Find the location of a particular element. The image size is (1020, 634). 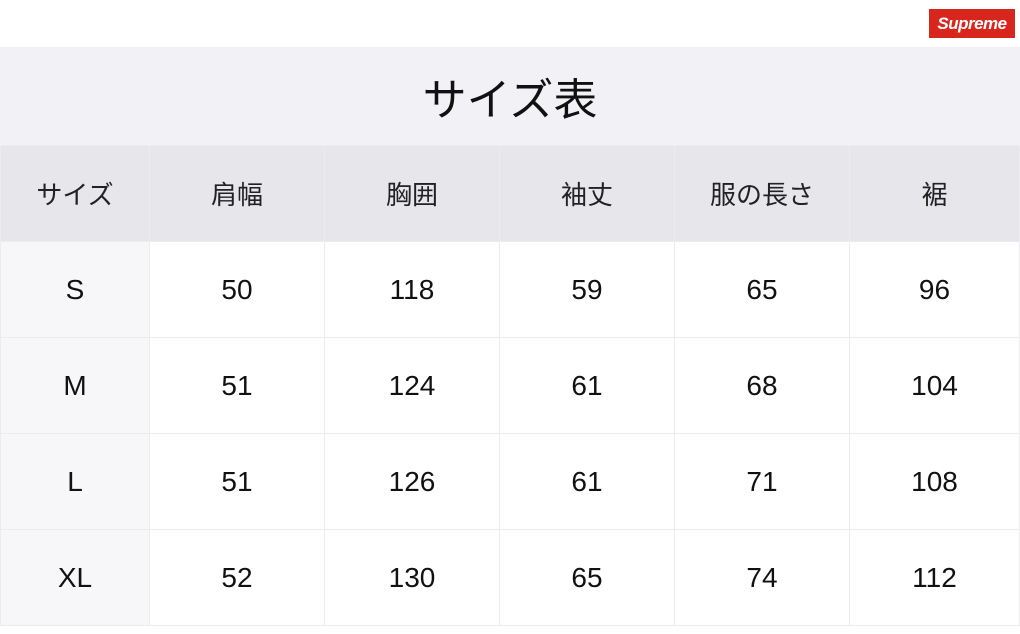

measurement-cell: 118 is located at coordinates (412, 289).